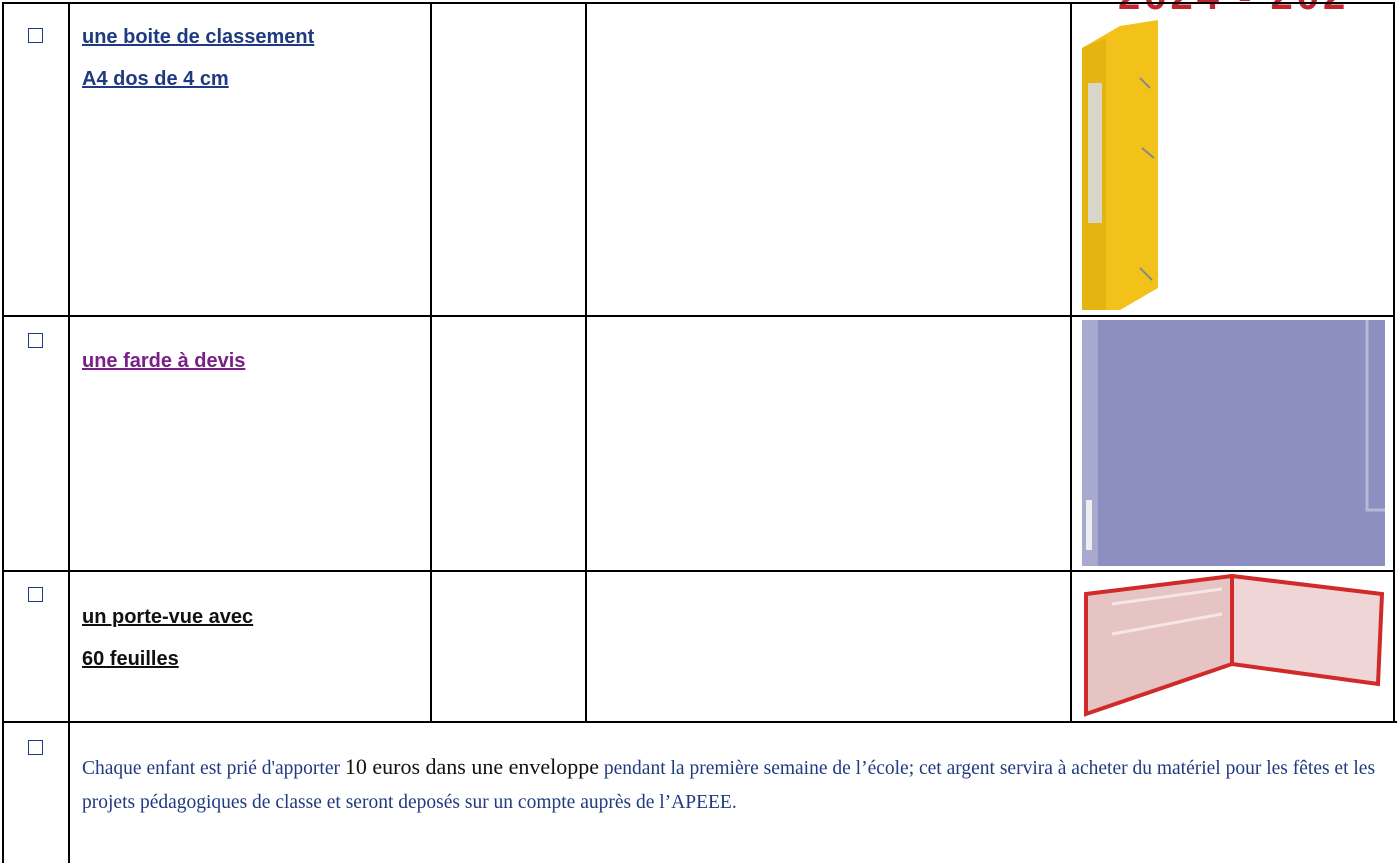 This screenshot has height=863, width=1397. Describe the element at coordinates (1120, 165) in the screenshot. I see `box-image` at that location.